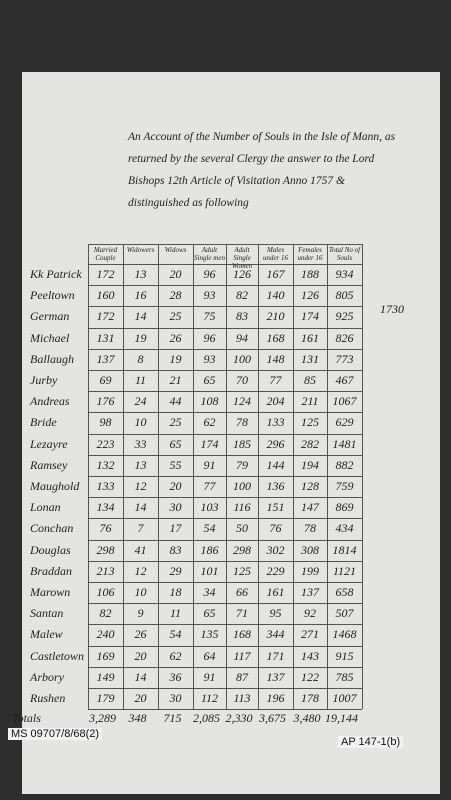 The height and width of the screenshot is (800, 451). Describe the element at coordinates (52, 295) in the screenshot. I see `parish-name: Peeltown` at that location.